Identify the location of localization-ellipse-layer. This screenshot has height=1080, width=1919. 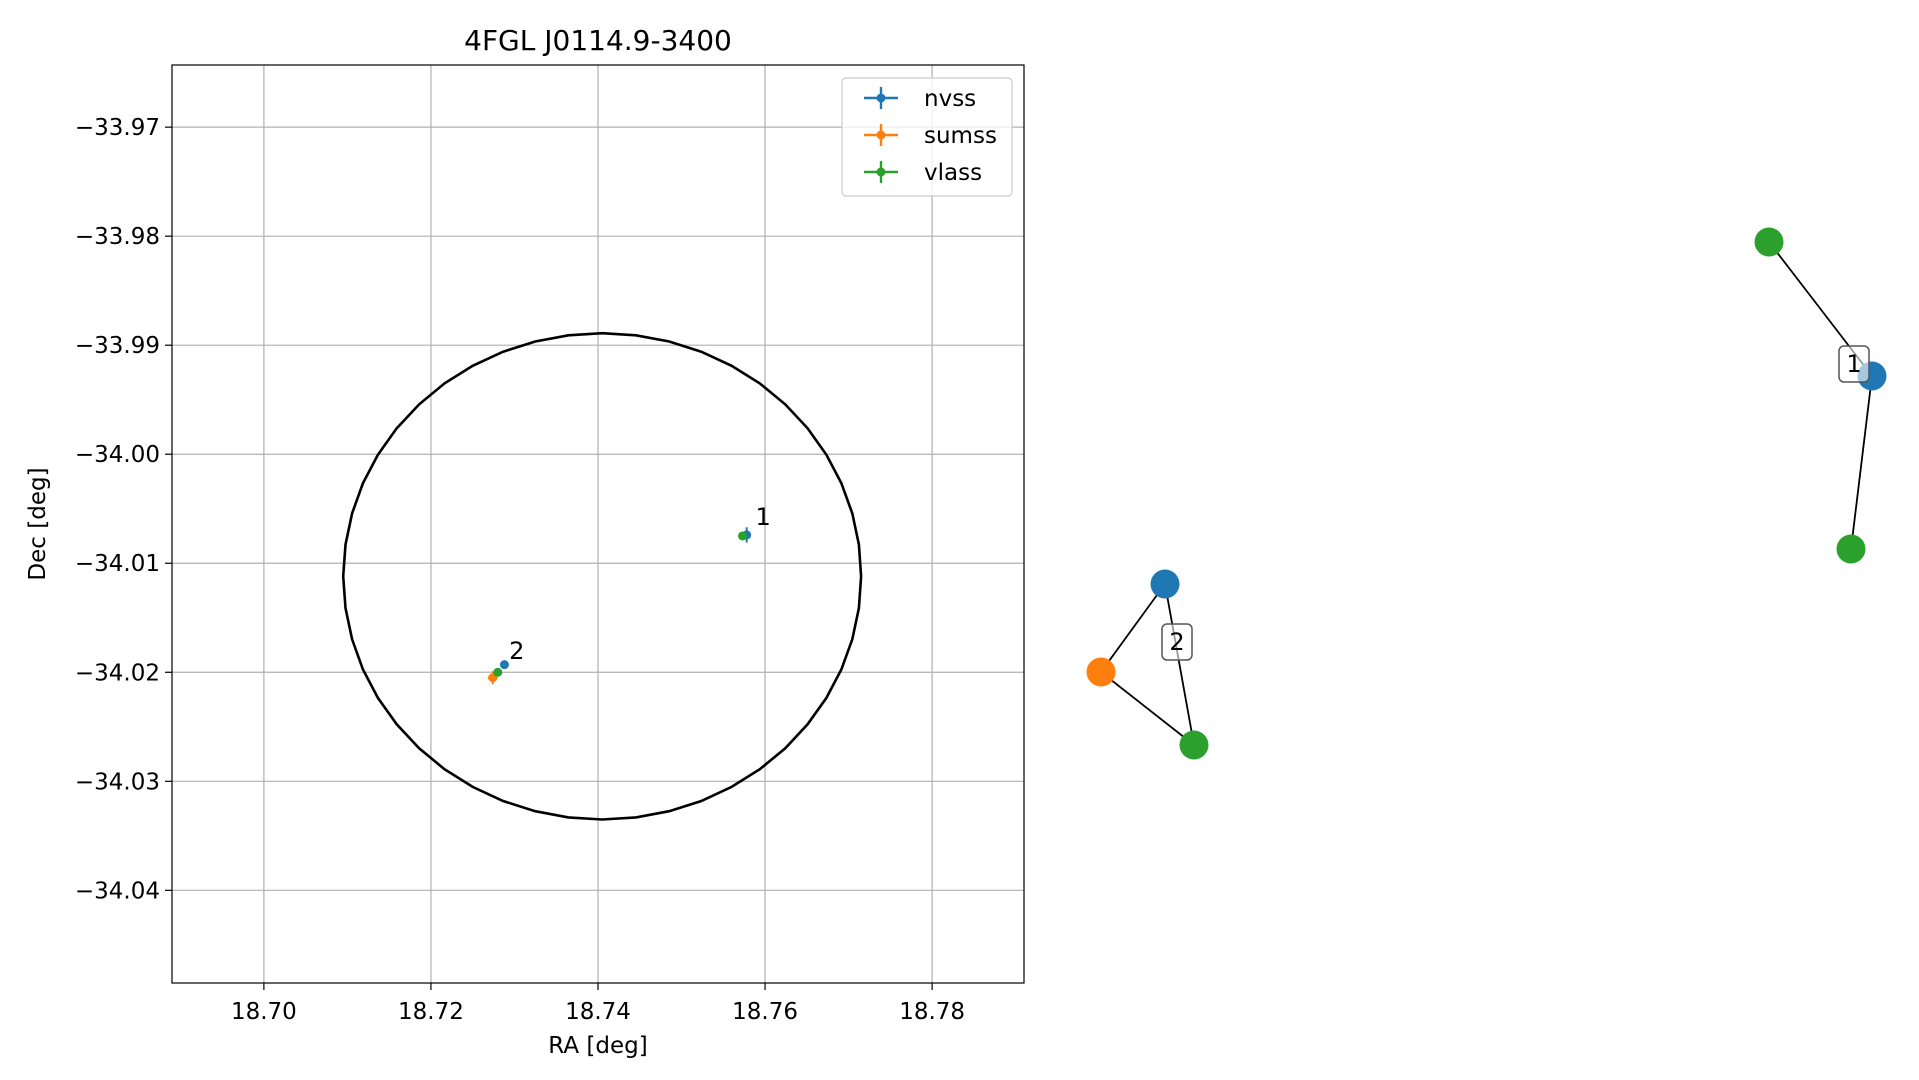
(602, 576).